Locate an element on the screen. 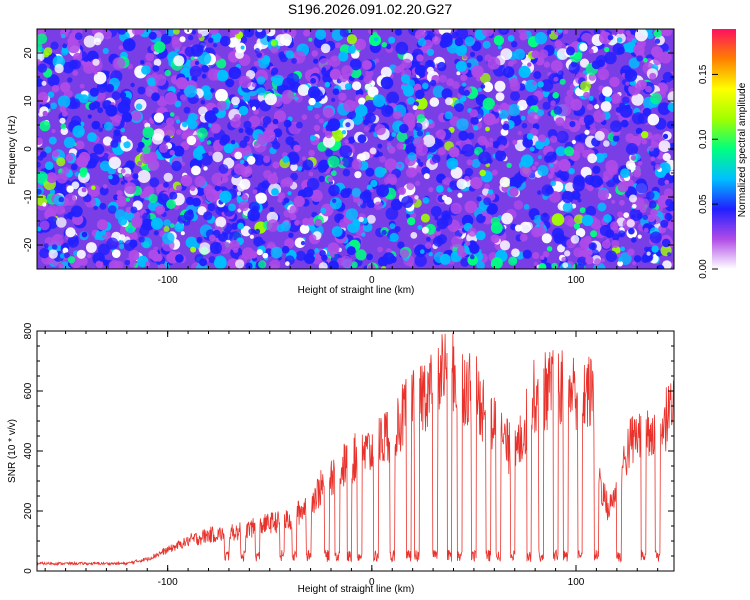 The height and width of the screenshot is (600, 750). y-tick-label: 600 is located at coordinates (28, 390).